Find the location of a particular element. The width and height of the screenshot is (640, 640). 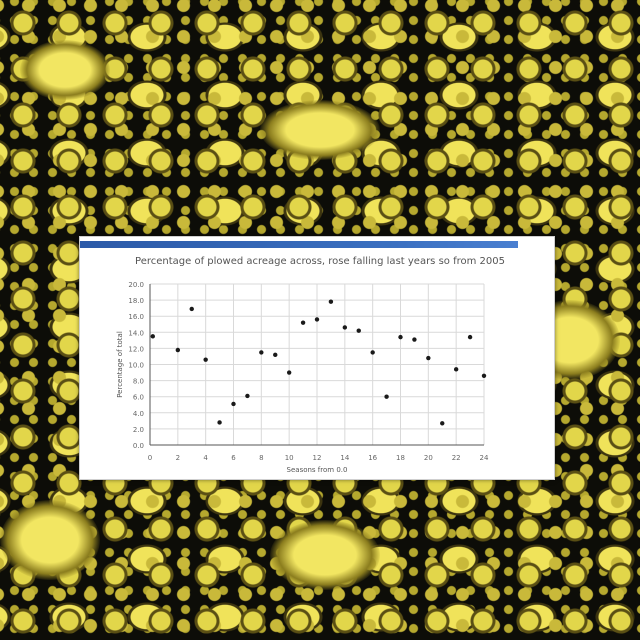

x-tick-label: 16 is located at coordinates (372, 458).